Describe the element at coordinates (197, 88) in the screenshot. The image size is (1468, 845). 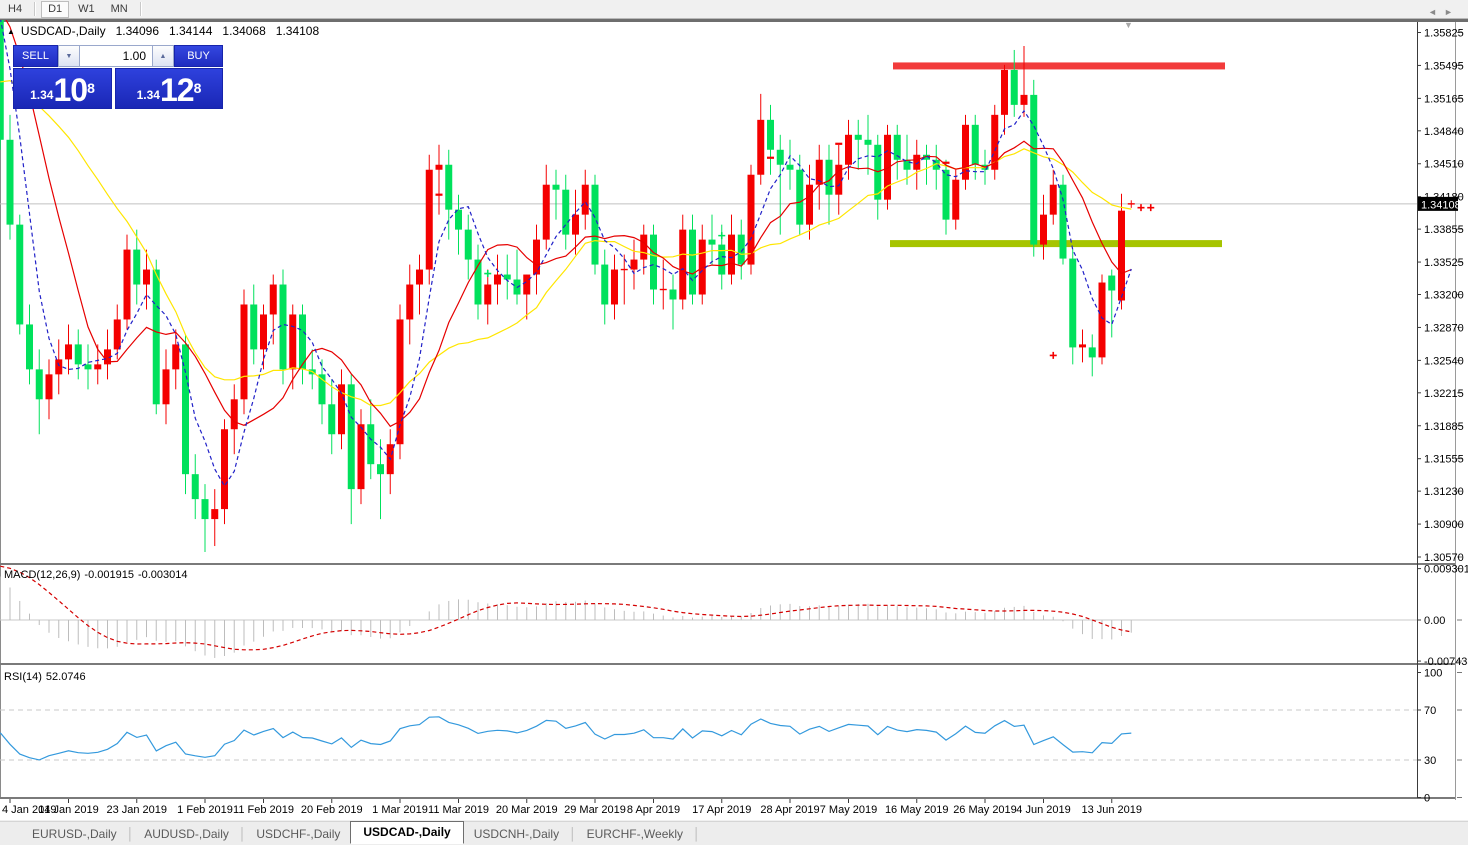
I see `buy-price-point: 8` at that location.